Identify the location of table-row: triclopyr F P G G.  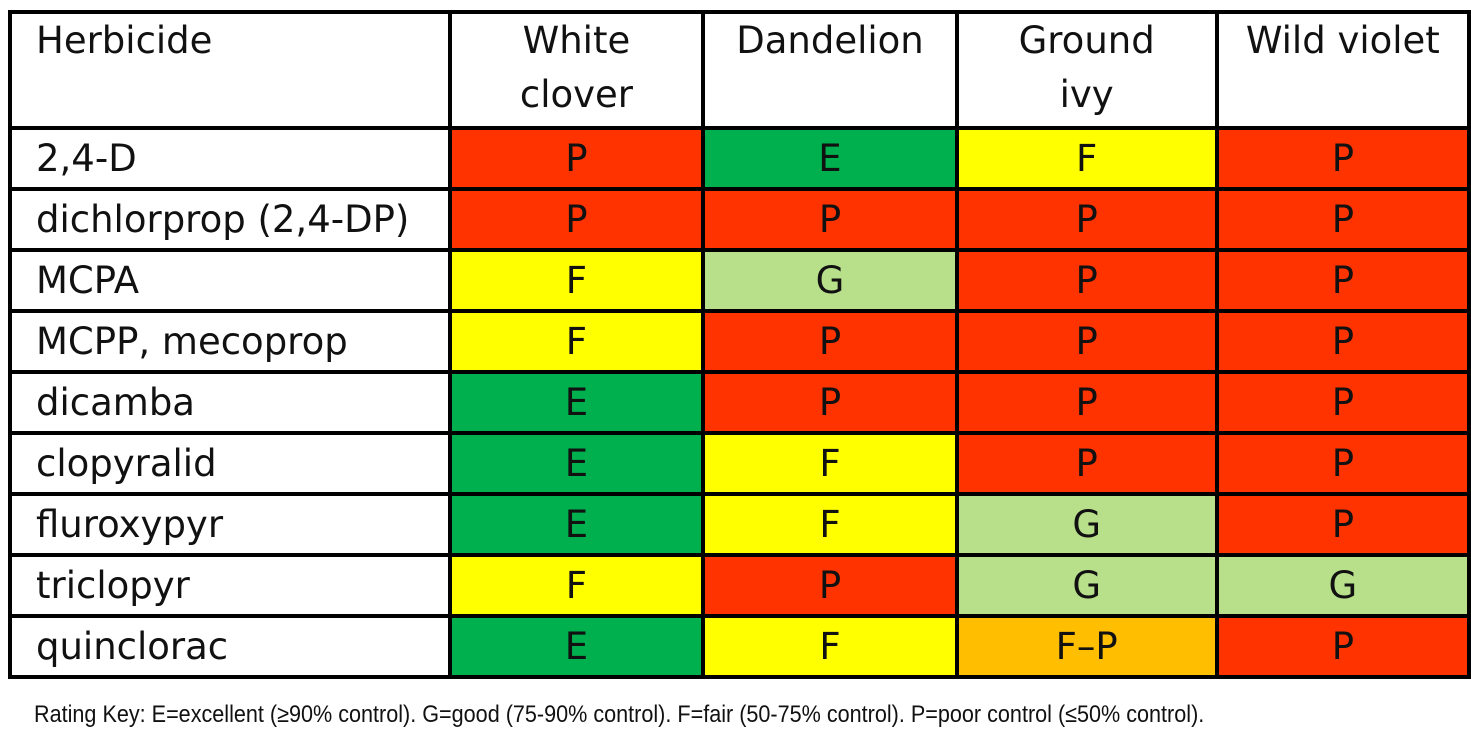
(739, 585).